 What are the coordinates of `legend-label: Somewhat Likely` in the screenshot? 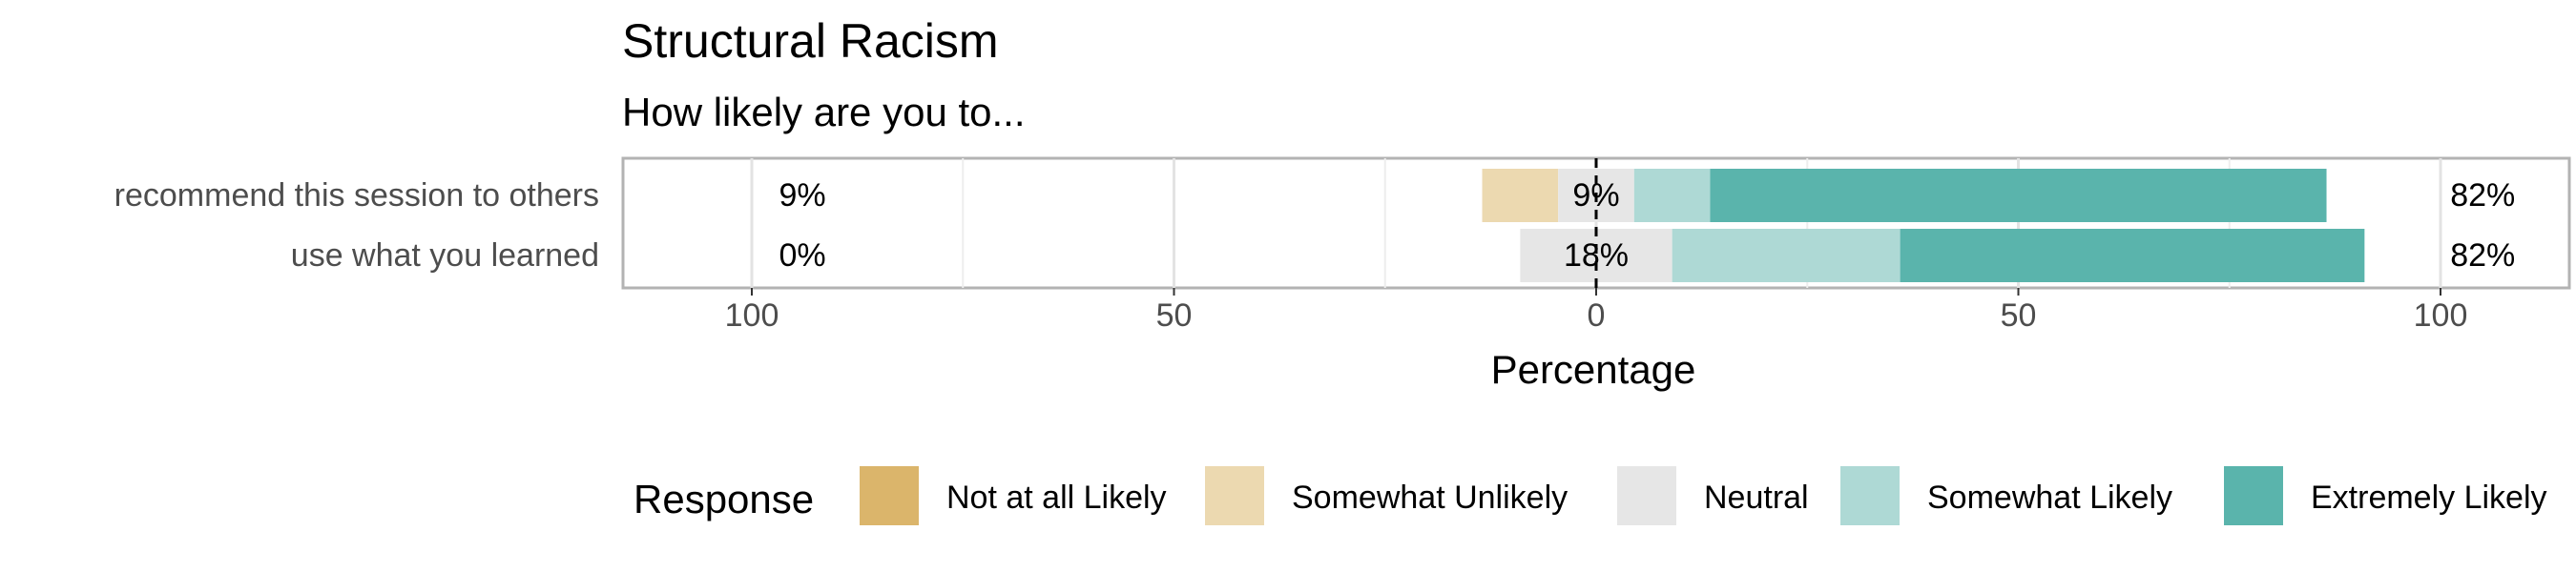 It's located at (2049, 498).